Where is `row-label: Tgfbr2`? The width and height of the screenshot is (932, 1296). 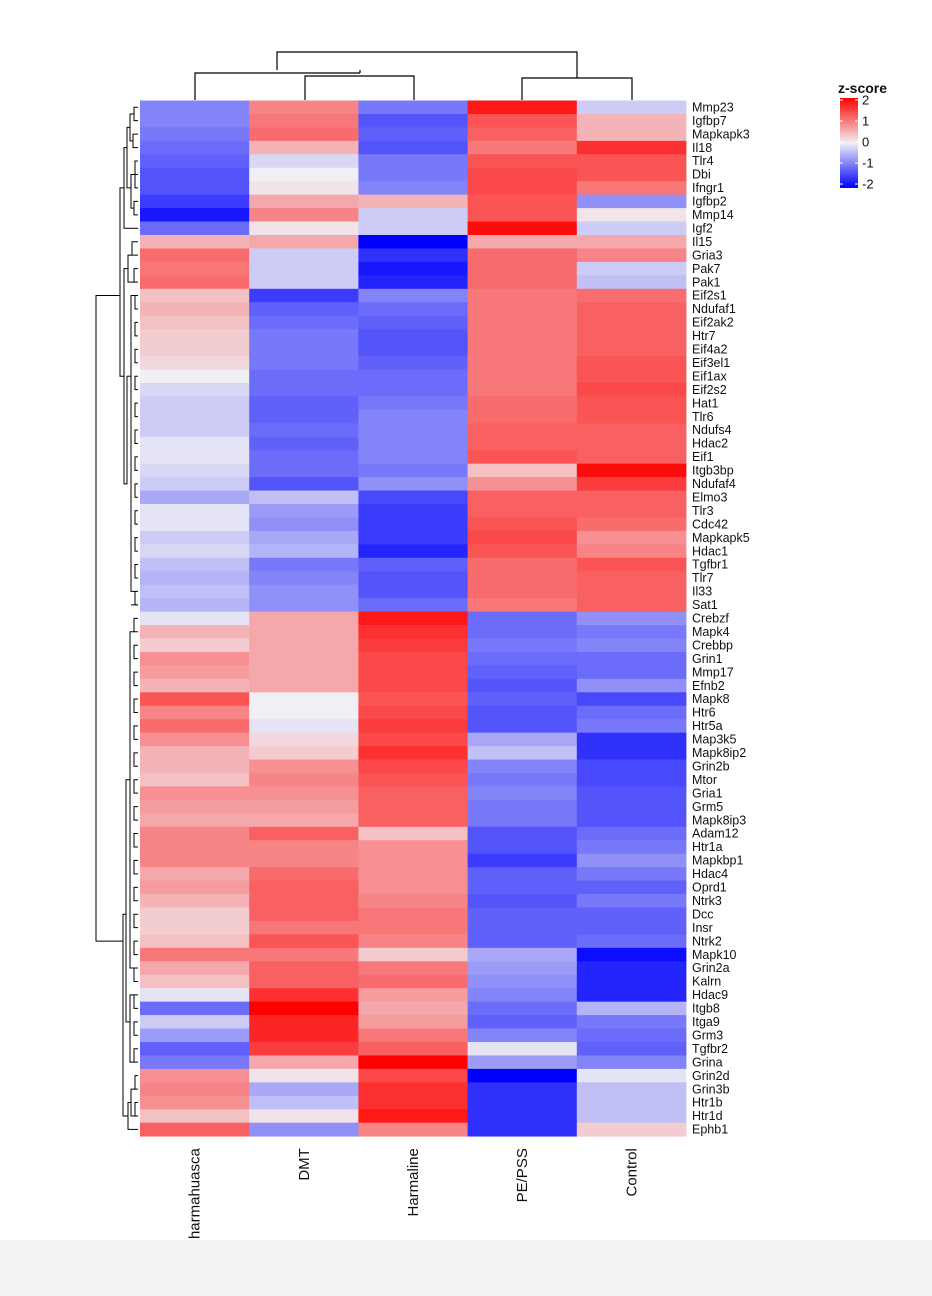 row-label: Tgfbr2 is located at coordinates (710, 1049).